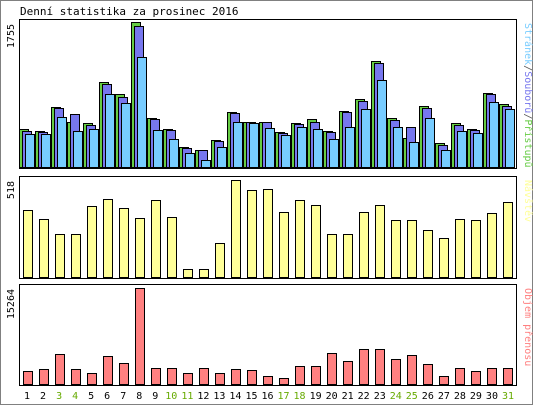  Describe the element at coordinates (11, 304) in the screenshot. I see `traffic-ymax-label: 15264` at that location.